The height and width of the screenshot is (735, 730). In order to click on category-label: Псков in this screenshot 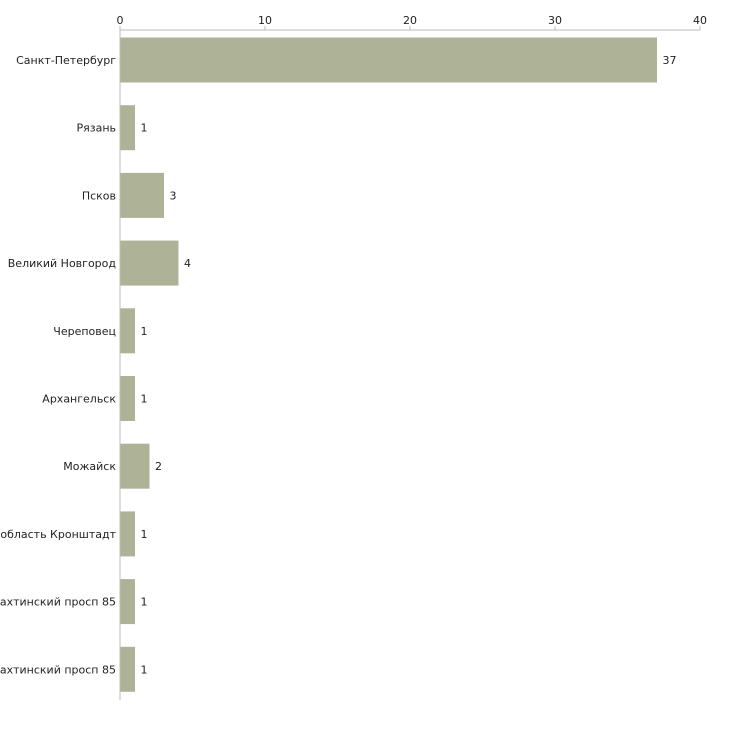, I will do `click(99, 195)`.